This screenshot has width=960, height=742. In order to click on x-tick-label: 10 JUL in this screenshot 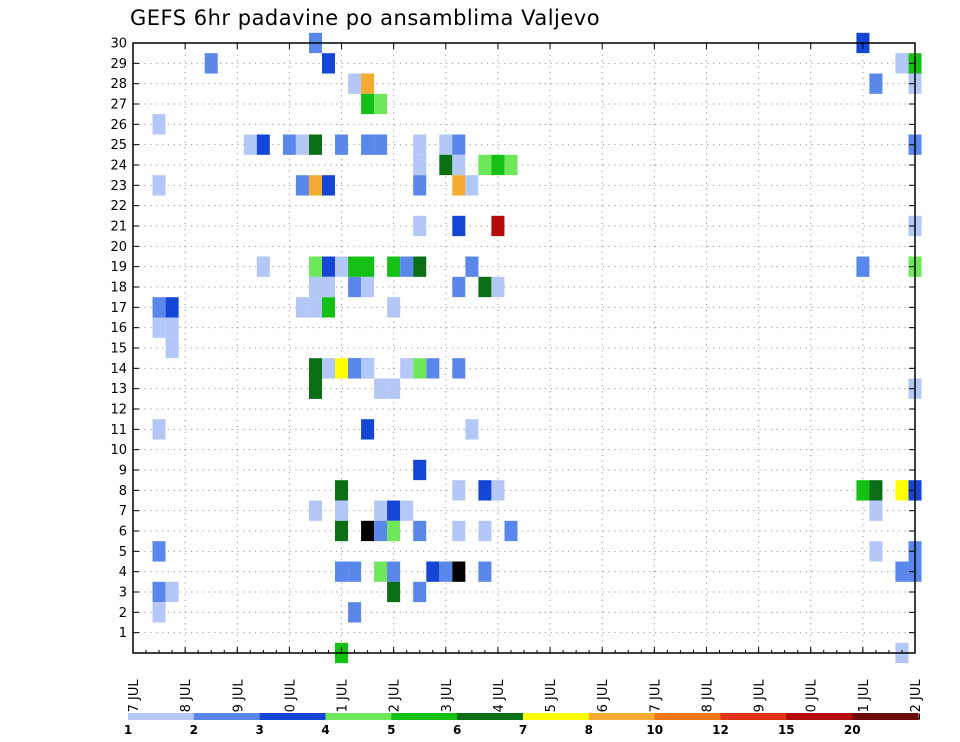, I will do `click(290, 700)`.